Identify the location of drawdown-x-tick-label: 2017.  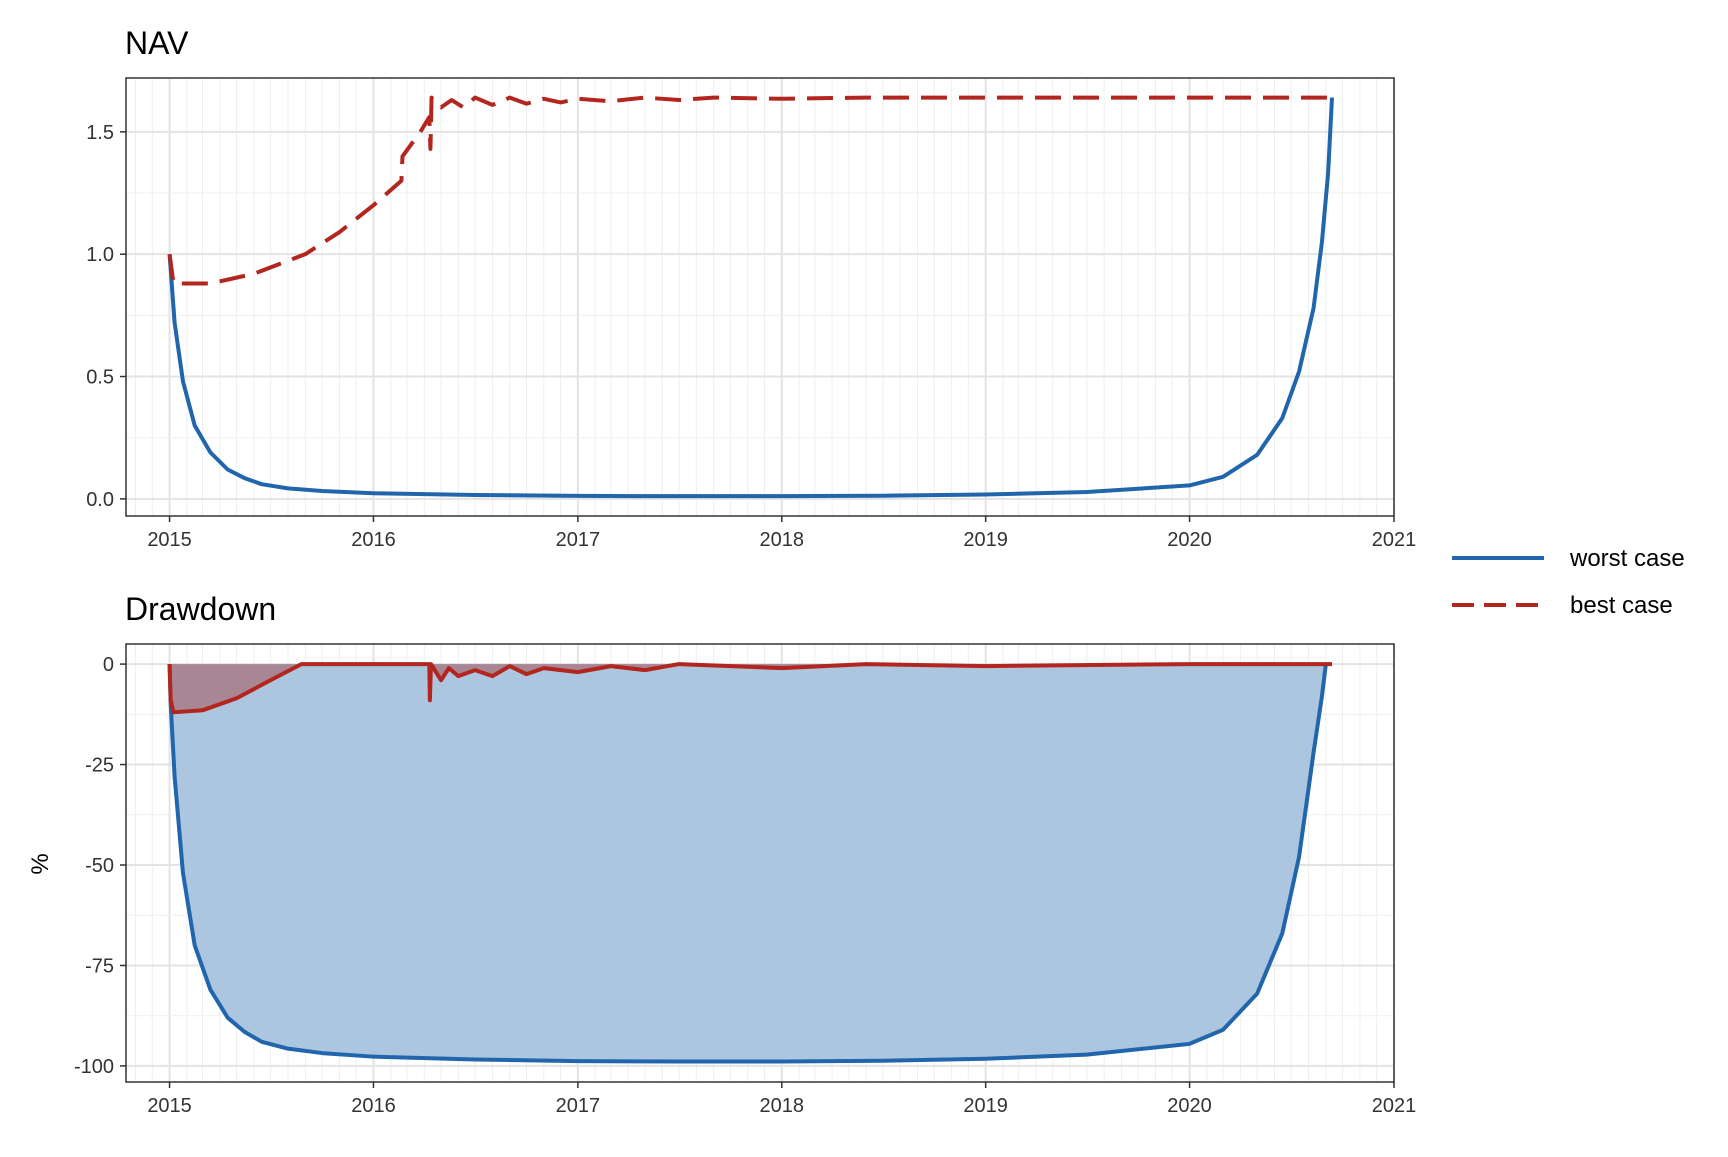
(578, 1106).